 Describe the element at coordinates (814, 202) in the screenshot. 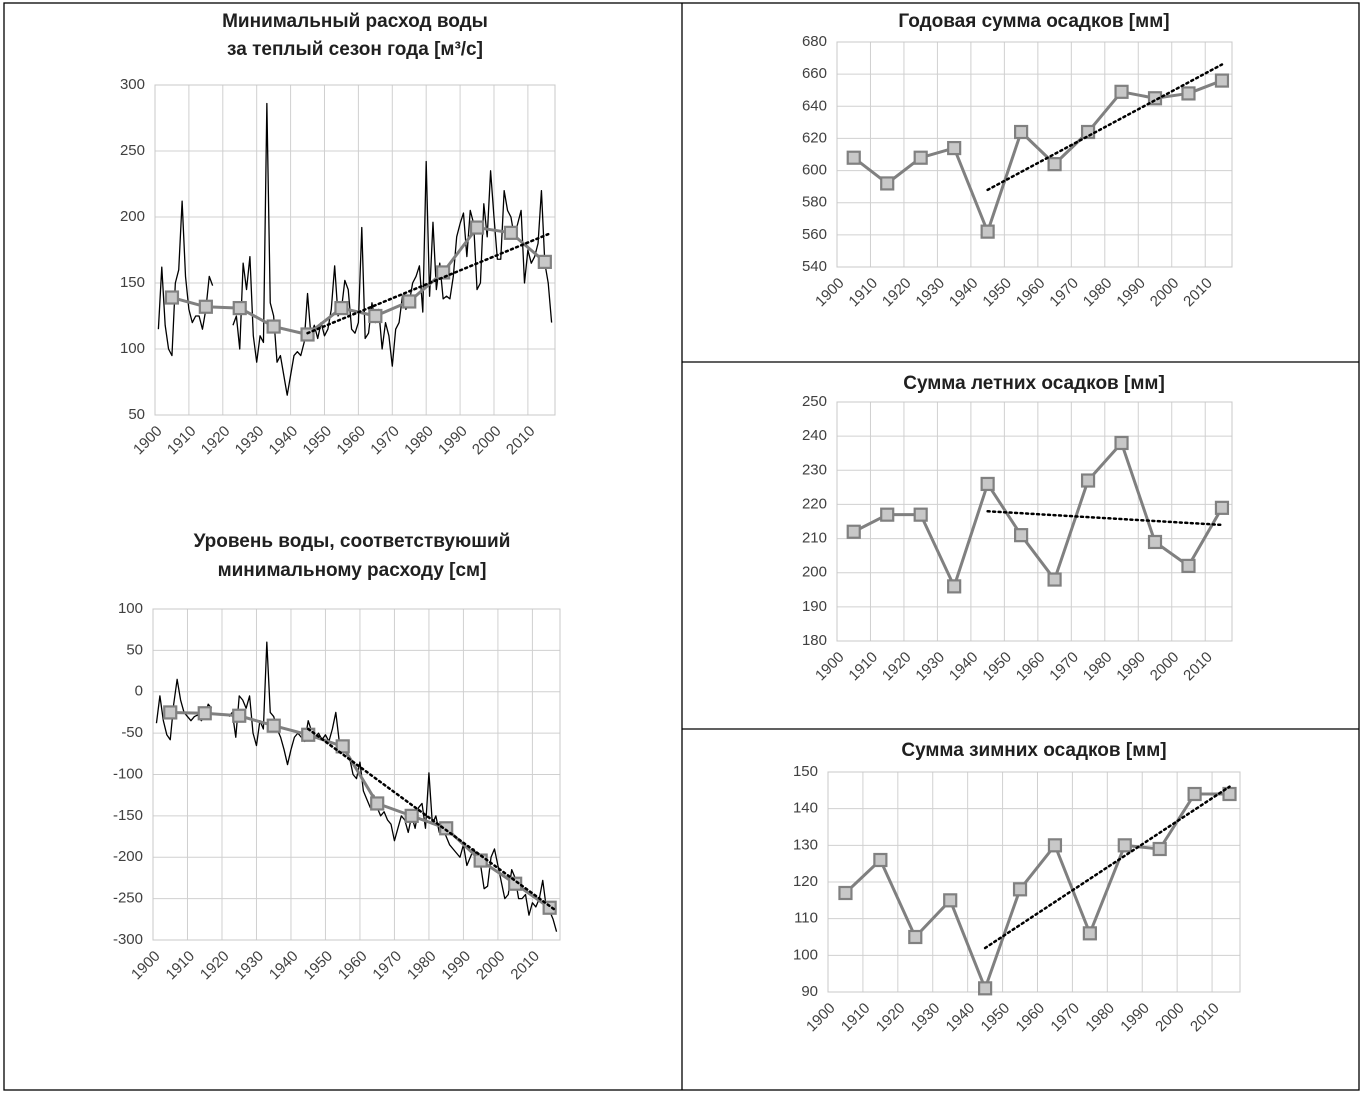

I see `y-tick-label: 580` at that location.